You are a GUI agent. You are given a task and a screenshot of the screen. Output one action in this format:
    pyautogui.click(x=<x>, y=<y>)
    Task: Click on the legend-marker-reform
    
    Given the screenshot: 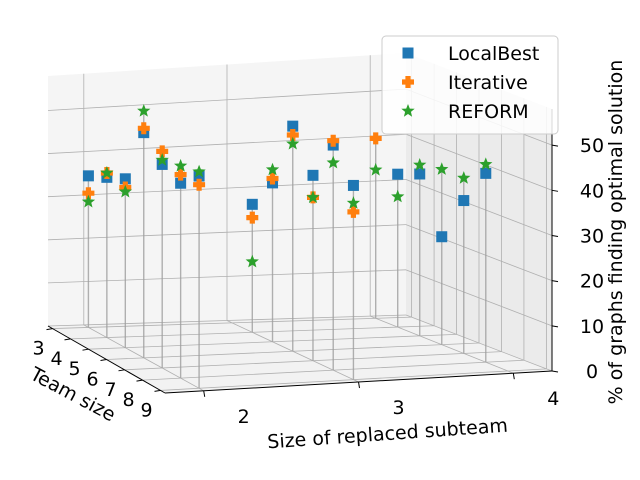 What is the action you would take?
    pyautogui.click(x=408, y=110)
    